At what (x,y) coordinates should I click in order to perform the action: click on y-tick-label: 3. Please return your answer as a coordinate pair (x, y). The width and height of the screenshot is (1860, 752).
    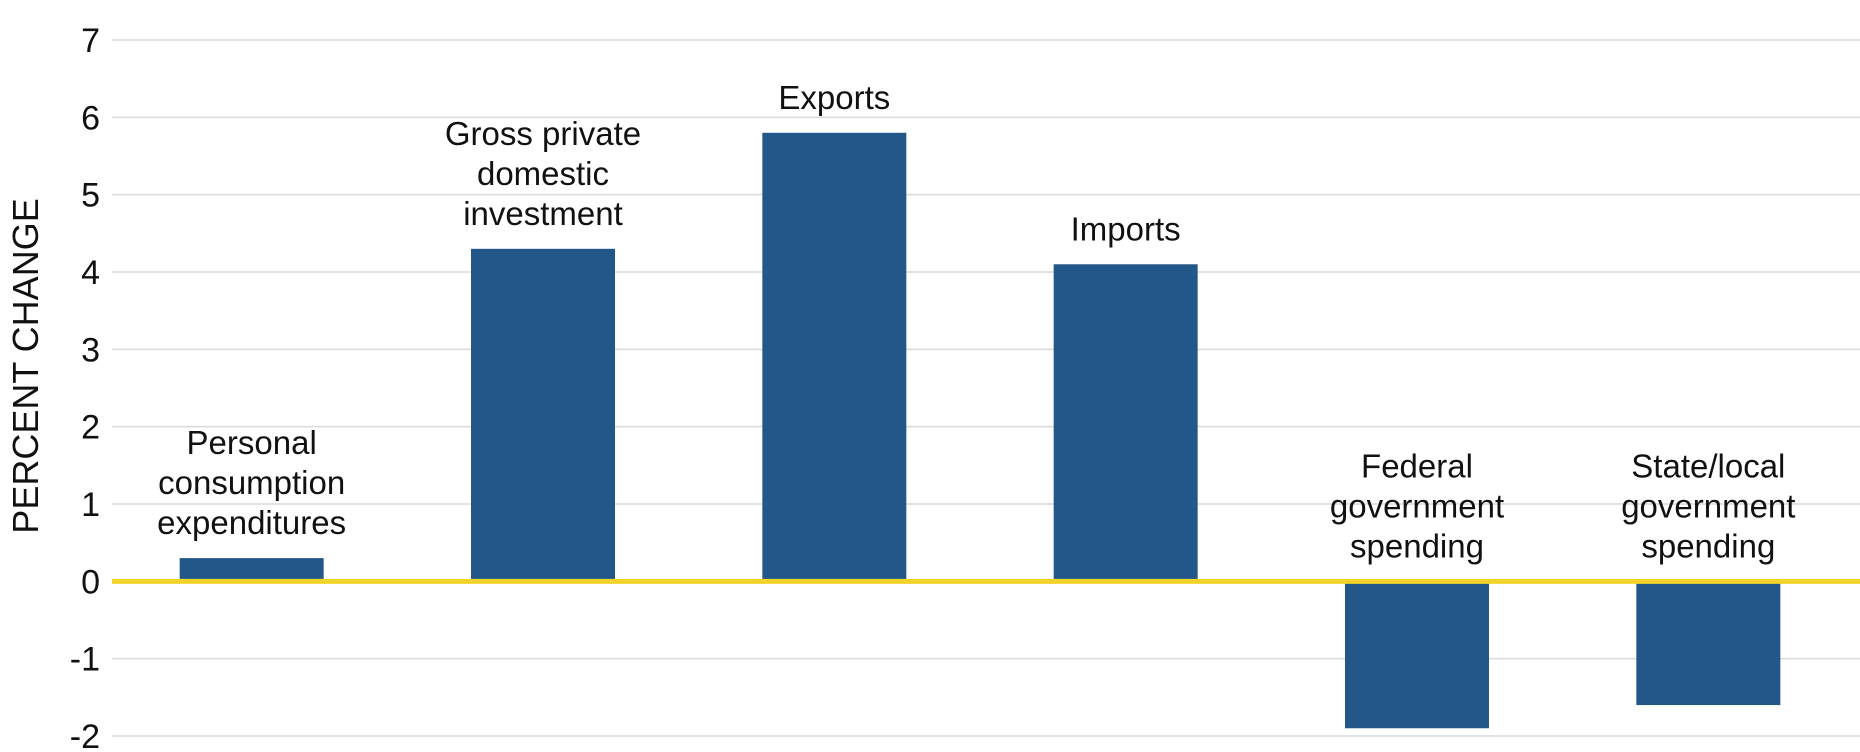
    Looking at the image, I should click on (90, 350).